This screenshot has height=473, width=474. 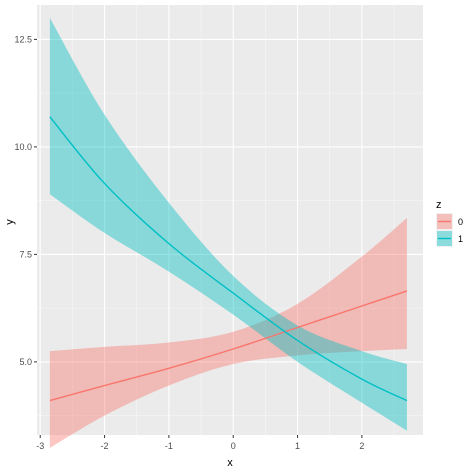 I want to click on x-tick-label: -3, so click(x=40, y=446).